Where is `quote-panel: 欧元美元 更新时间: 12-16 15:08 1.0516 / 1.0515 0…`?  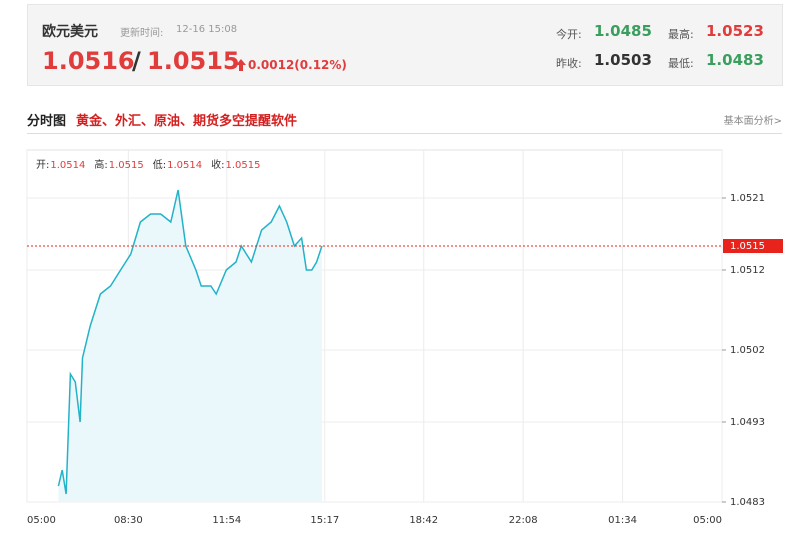
quote-panel: 欧元美元 更新时间: 12-16 15:08 1.0516 / 1.0515 0… is located at coordinates (405, 45).